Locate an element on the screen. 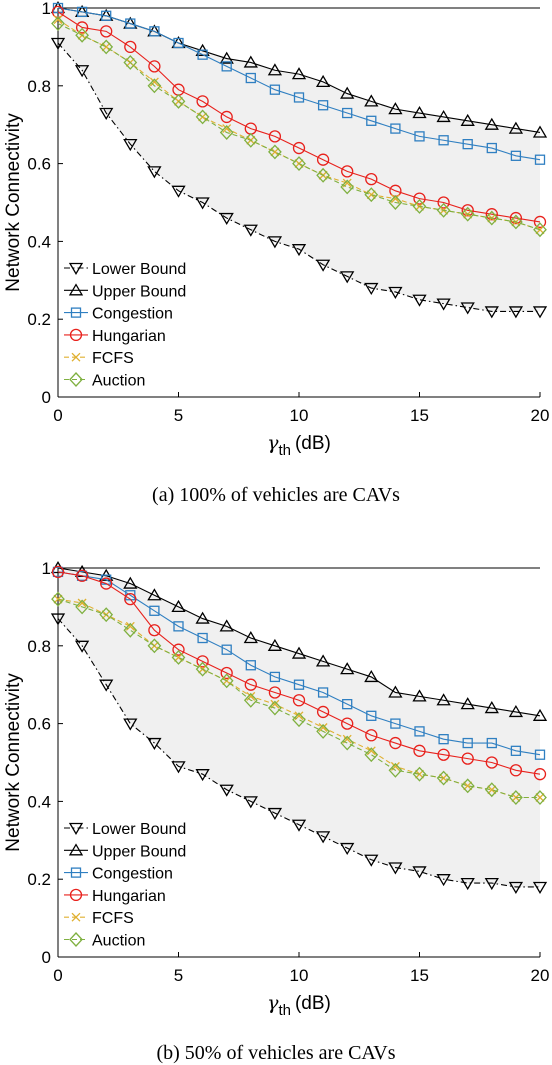 The image size is (552, 1065). chart-0-legend-label-0: Lower Bound is located at coordinates (139, 269).